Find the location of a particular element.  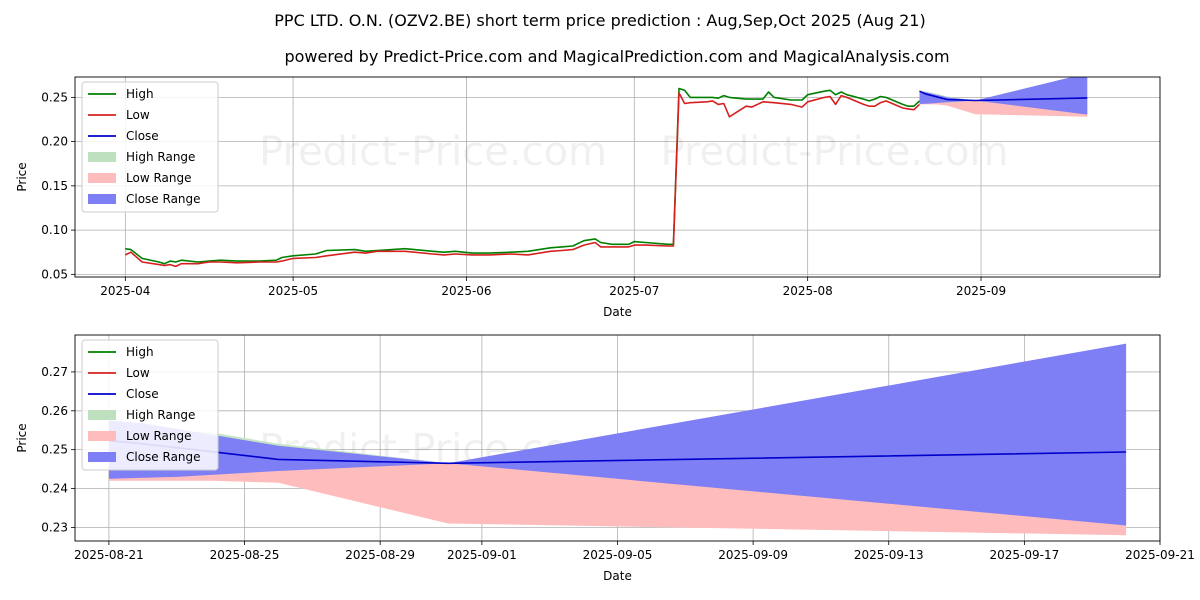

y-tick-label: 0.05 is located at coordinates (54, 274).